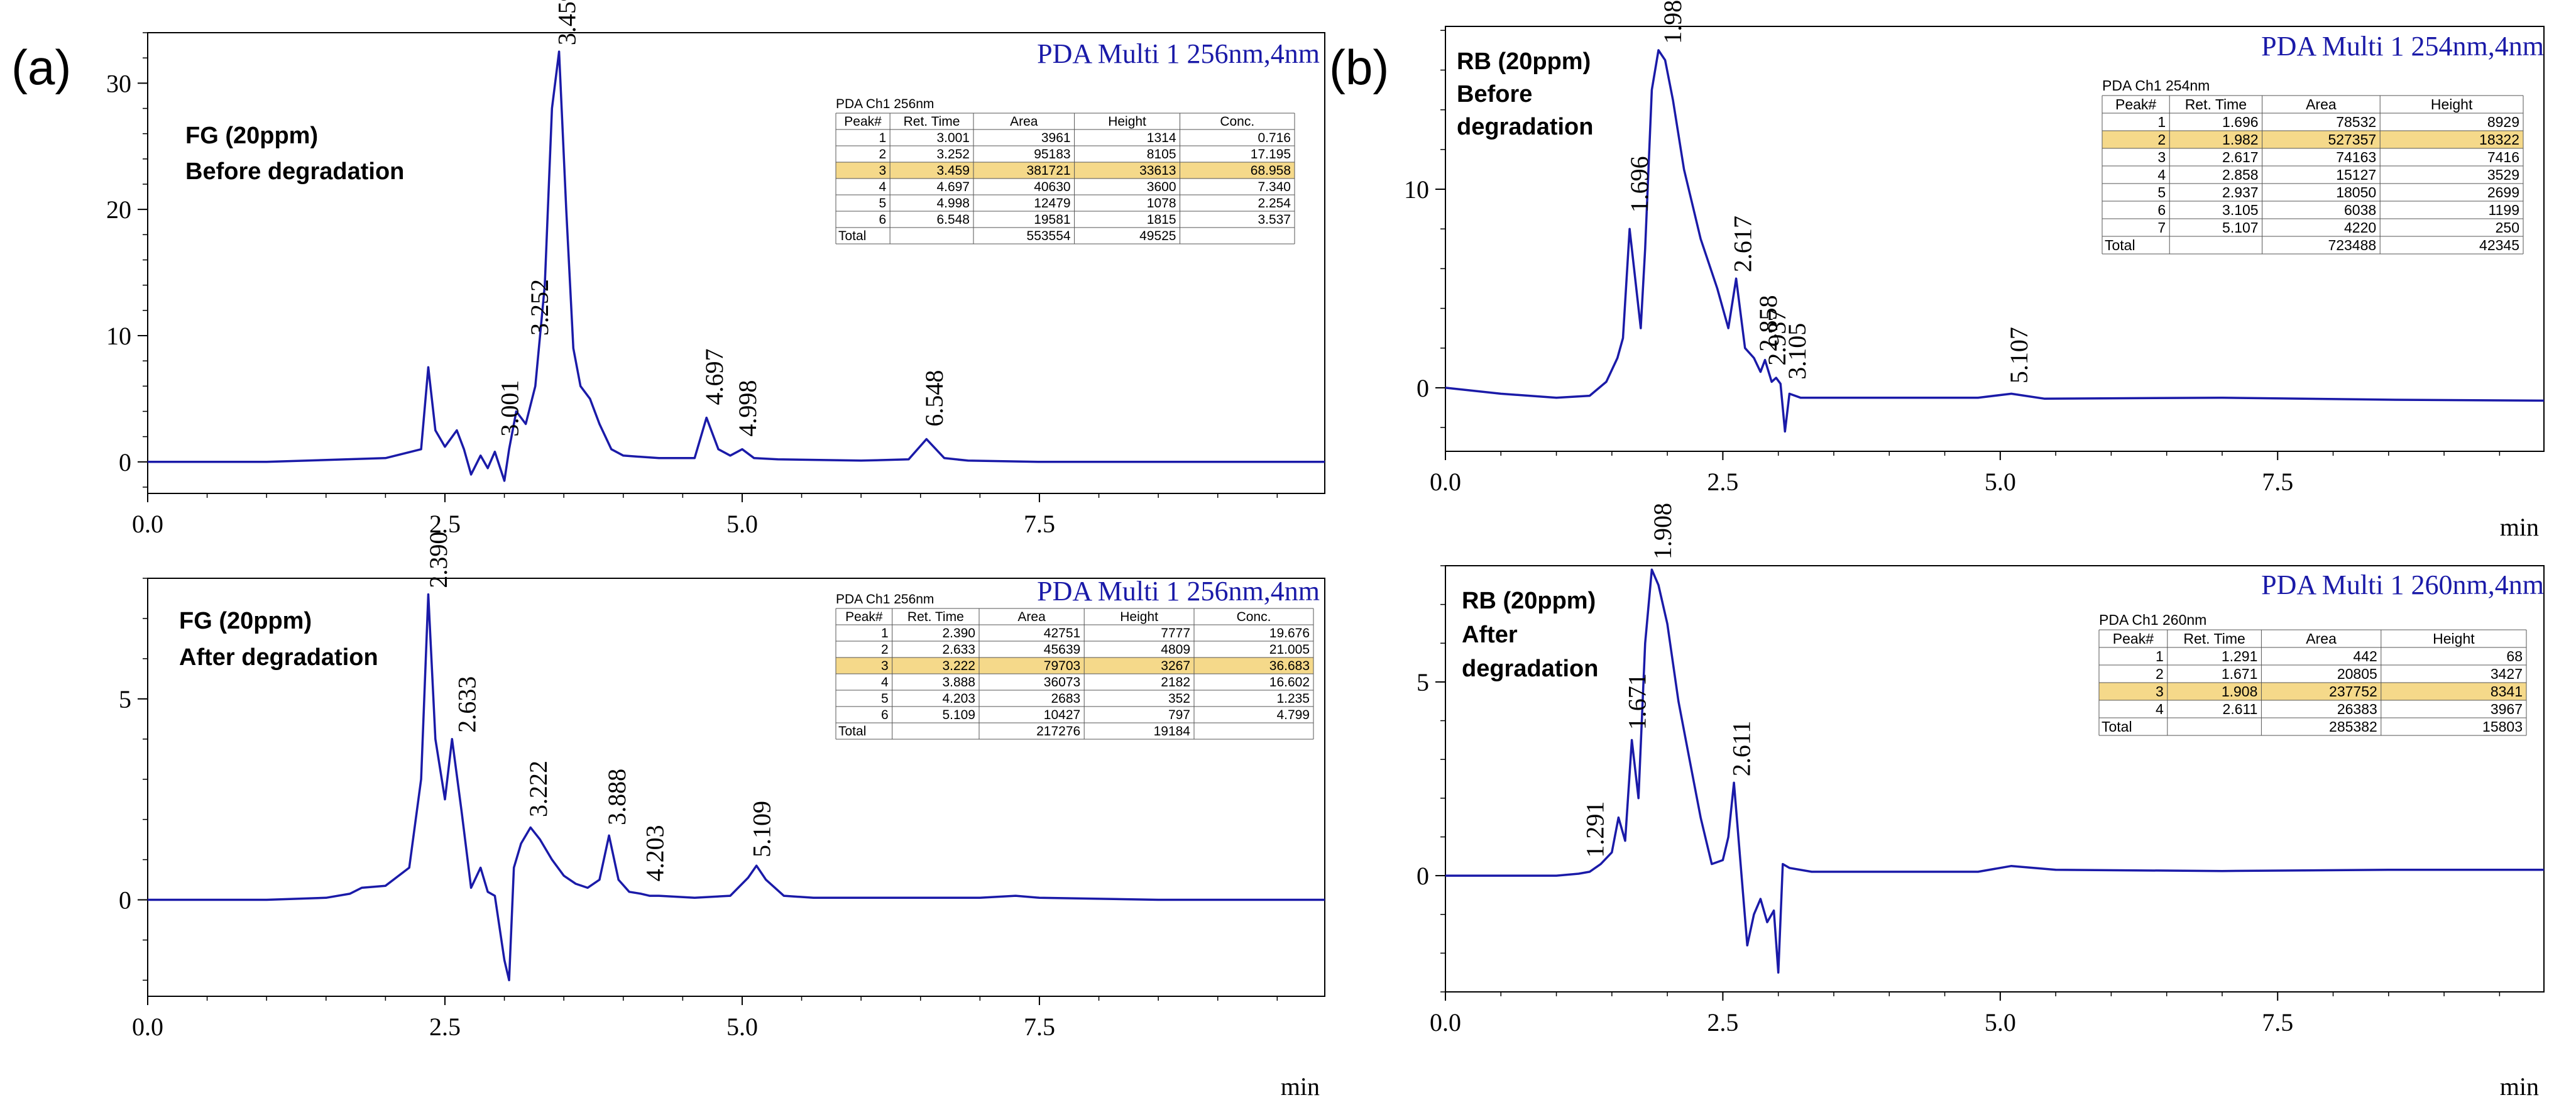  What do you see at coordinates (1673, 22) in the screenshot?
I see `peak-label: 1.982` at bounding box center [1673, 22].